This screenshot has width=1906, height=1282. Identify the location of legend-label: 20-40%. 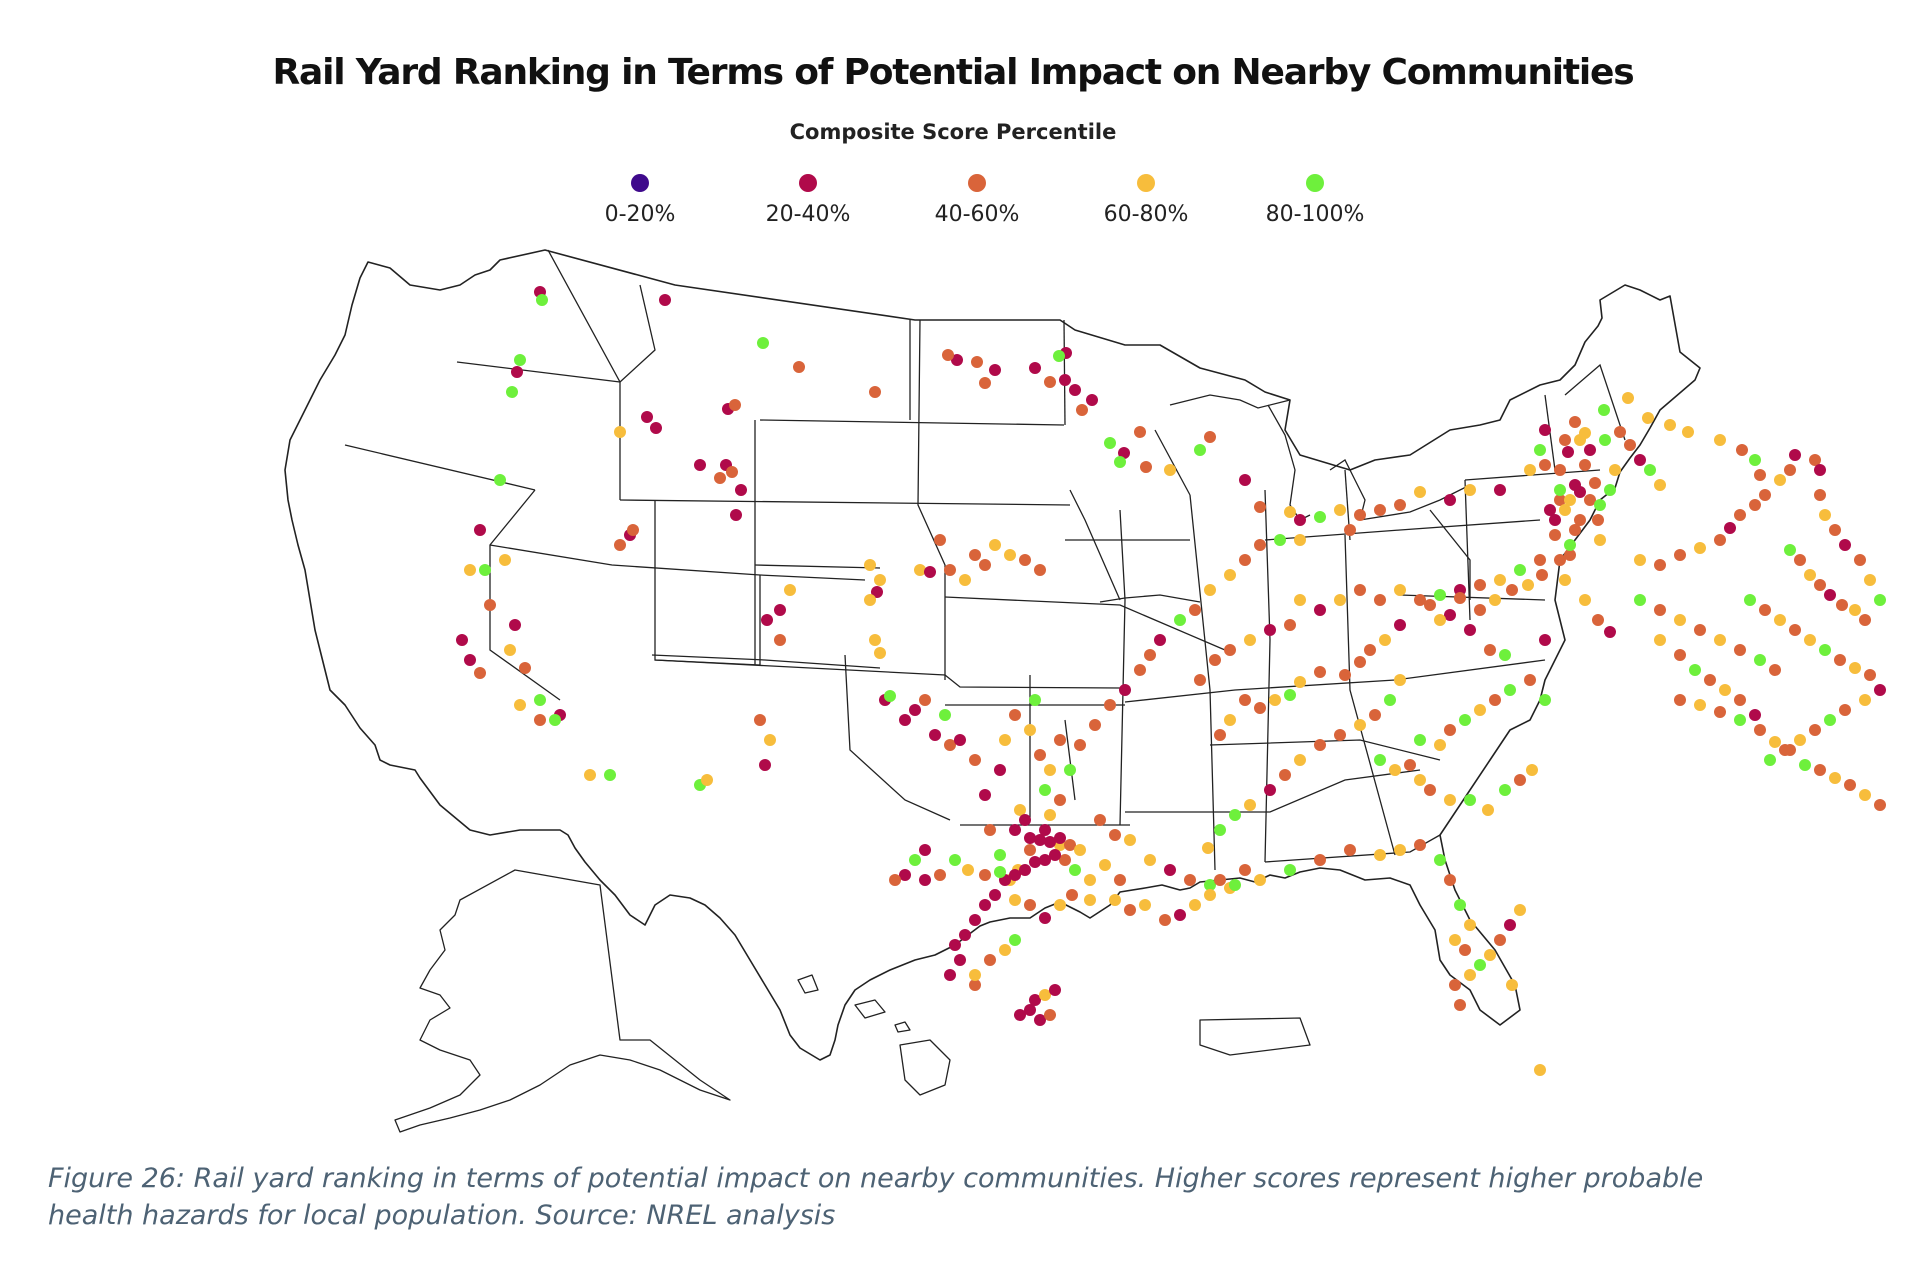
(808, 214).